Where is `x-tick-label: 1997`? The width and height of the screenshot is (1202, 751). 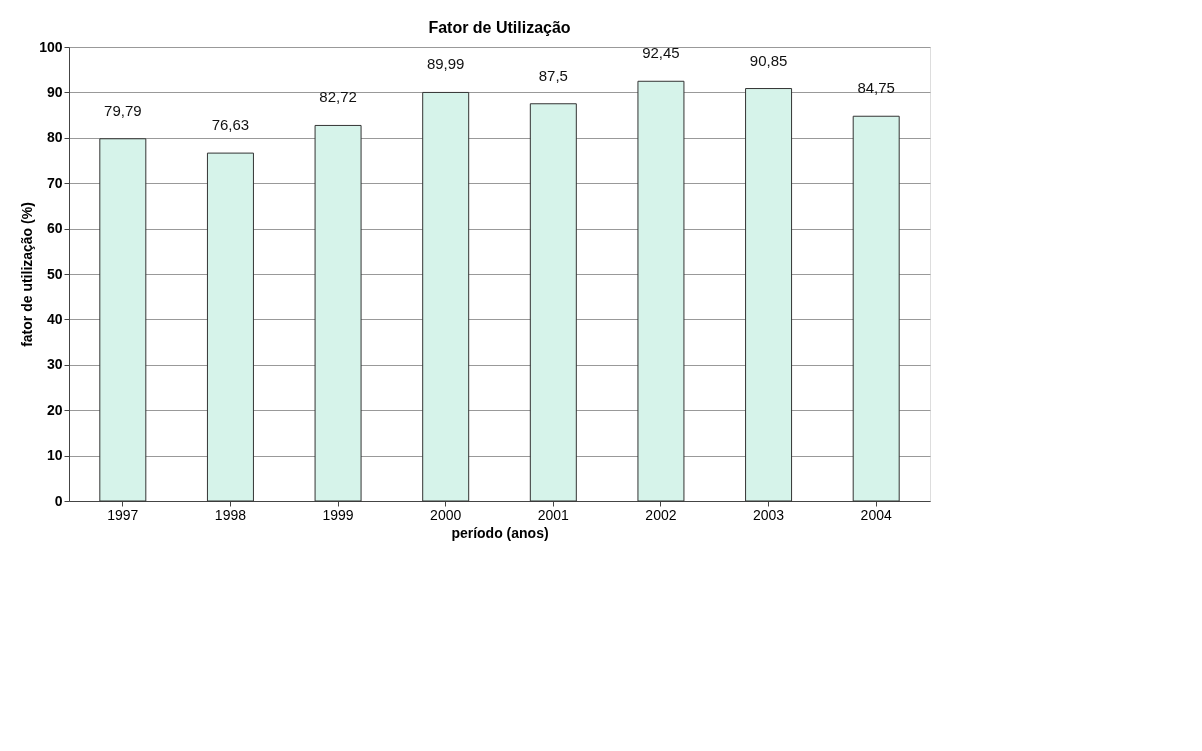
x-tick-label: 1997 is located at coordinates (123, 514).